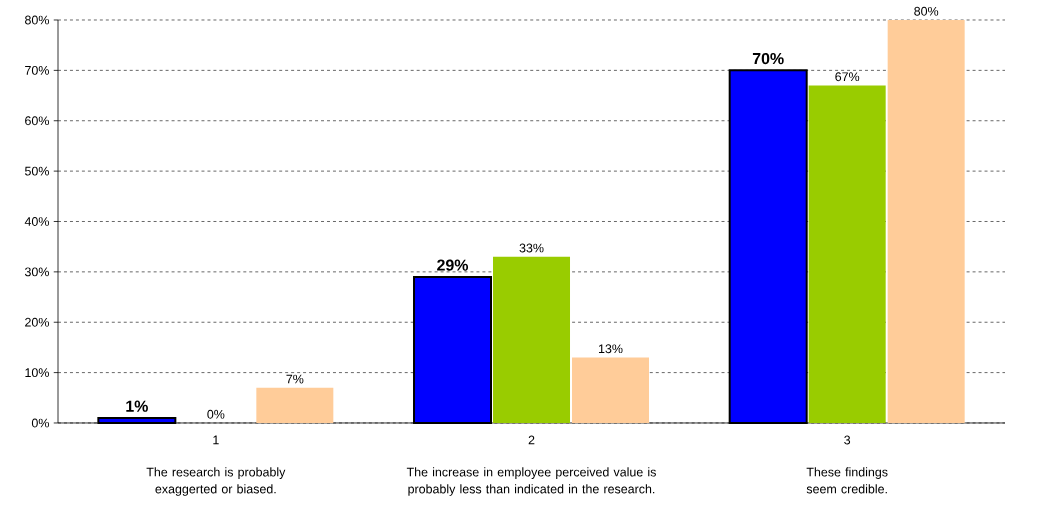  What do you see at coordinates (531, 481) in the screenshot?
I see `text: The increase in employee perceived value is probably less than indicated in the research.` at bounding box center [531, 481].